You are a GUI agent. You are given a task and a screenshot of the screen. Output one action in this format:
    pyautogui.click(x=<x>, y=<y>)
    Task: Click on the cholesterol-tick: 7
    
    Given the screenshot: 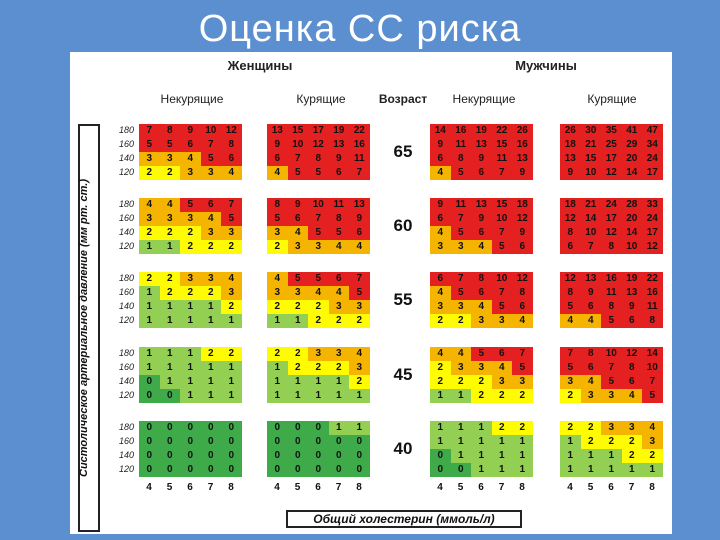 What is the action you would take?
    pyautogui.click(x=631, y=487)
    